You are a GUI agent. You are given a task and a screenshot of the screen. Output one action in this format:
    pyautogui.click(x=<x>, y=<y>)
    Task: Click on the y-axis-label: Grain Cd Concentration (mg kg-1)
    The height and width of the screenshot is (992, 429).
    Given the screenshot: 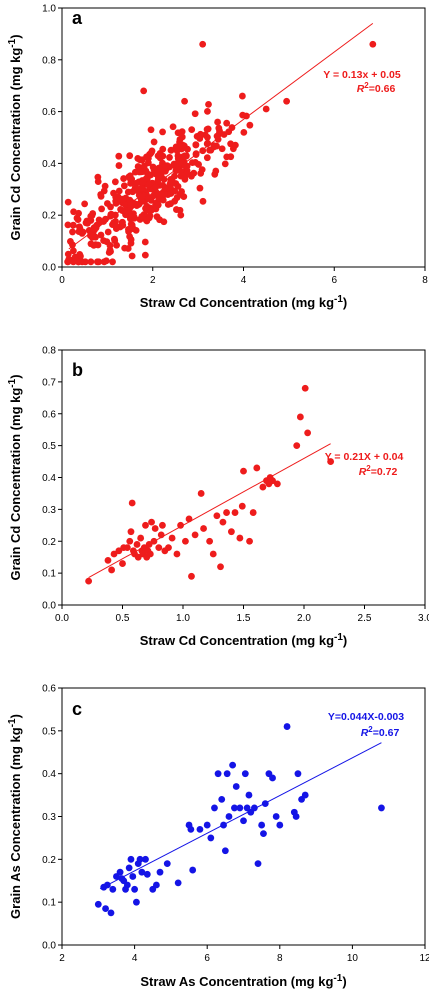 What is the action you would take?
    pyautogui.click(x=15, y=477)
    